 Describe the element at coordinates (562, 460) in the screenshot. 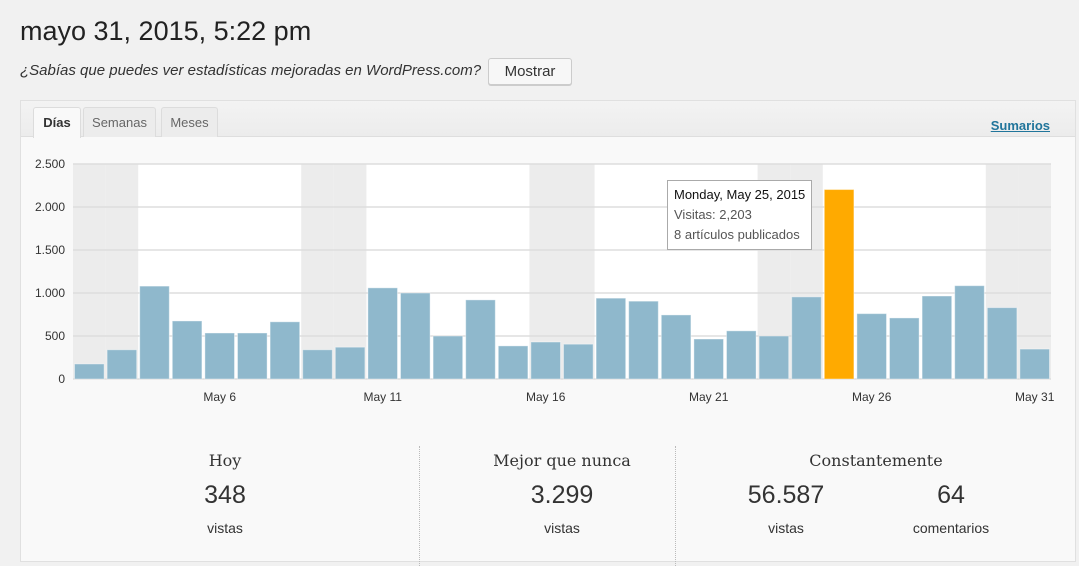

I see `stat-best-title: Mejor que nunca` at that location.